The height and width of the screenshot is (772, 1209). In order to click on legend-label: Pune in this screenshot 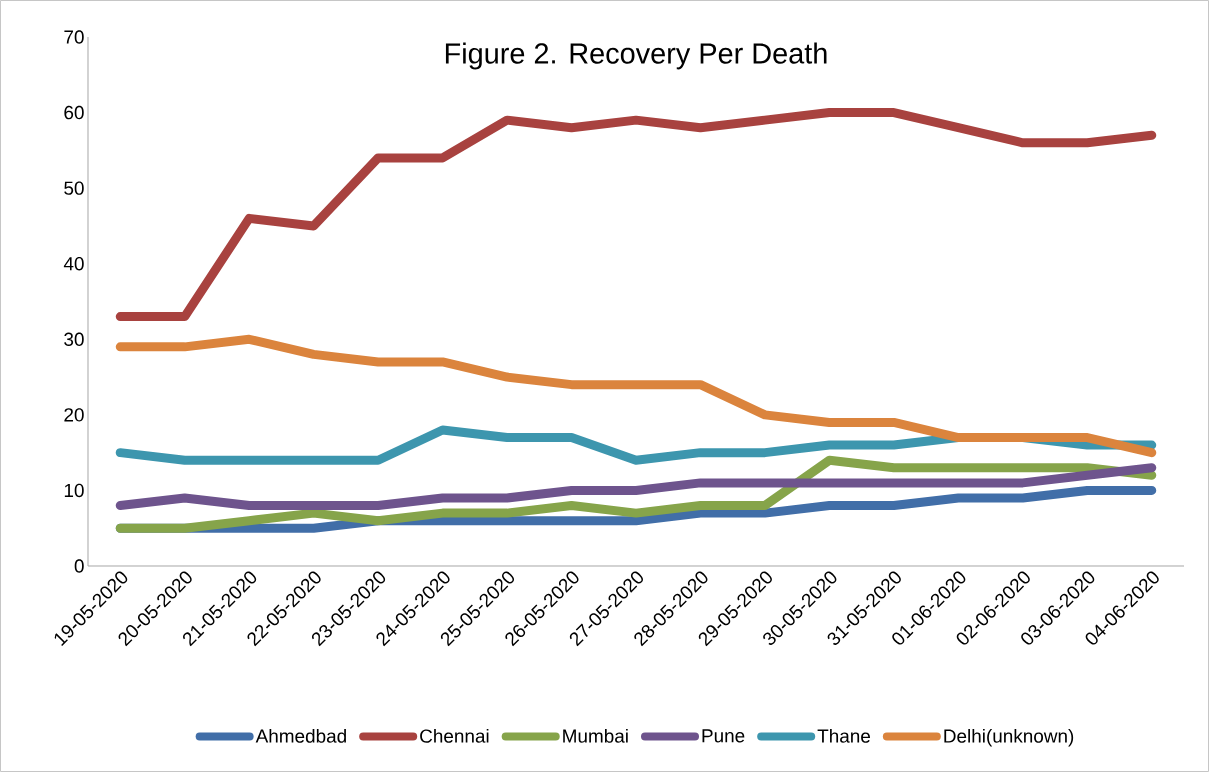, I will do `click(723, 736)`.